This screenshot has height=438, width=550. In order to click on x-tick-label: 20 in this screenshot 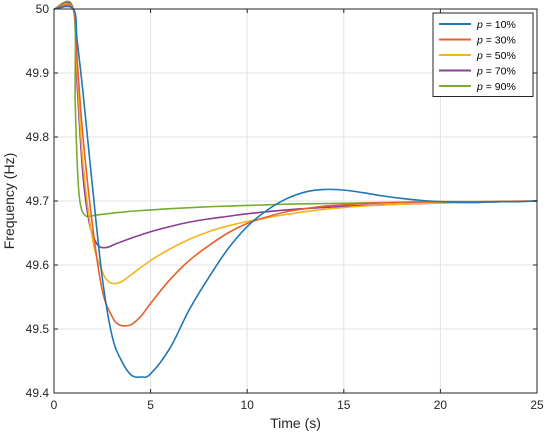, I will do `click(441, 405)`.